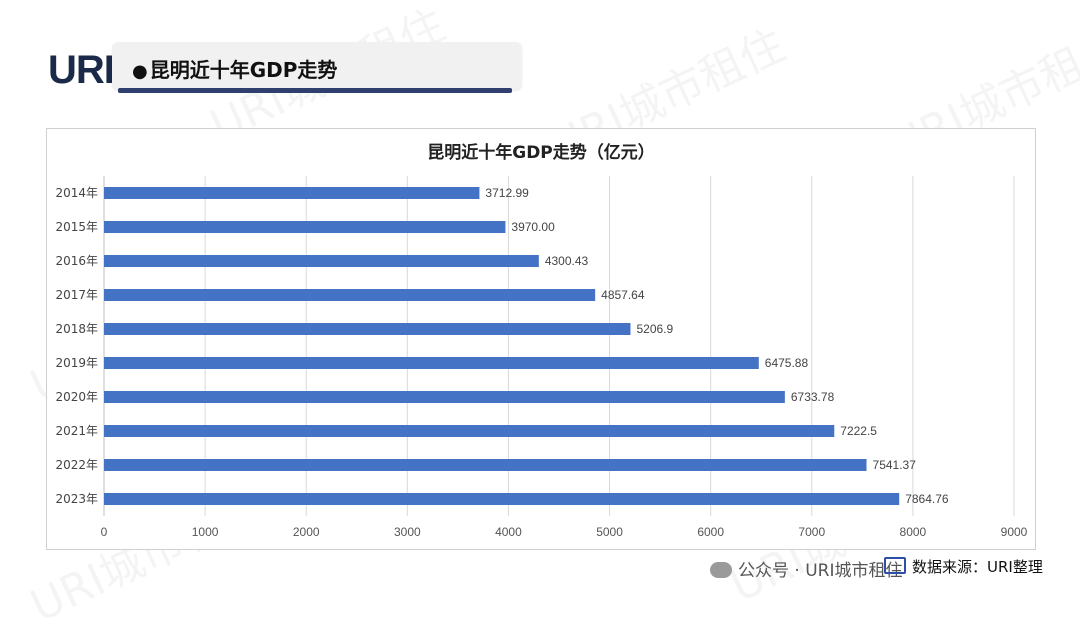  Describe the element at coordinates (76, 227) in the screenshot. I see `y-tick-label: 2015年` at that location.